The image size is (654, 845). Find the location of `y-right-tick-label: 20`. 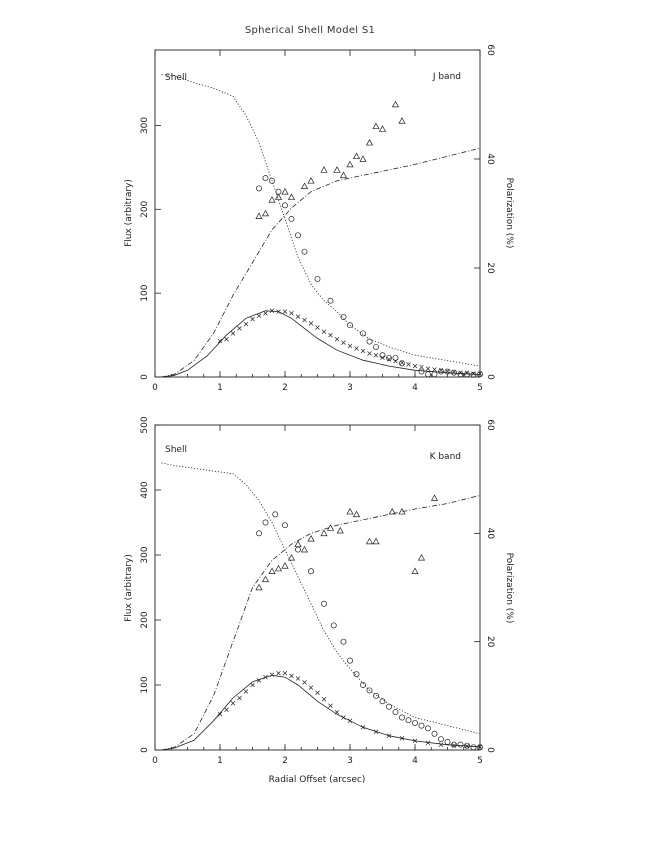

y-right-tick-label: 20 is located at coordinates (490, 268).